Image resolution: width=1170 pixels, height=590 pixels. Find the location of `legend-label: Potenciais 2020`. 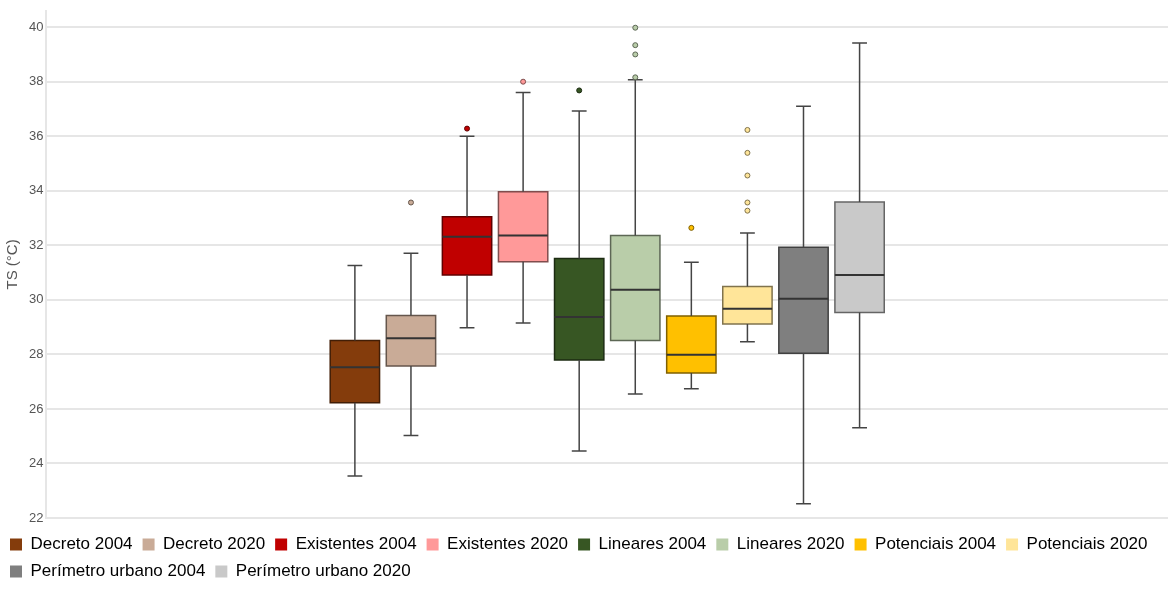

legend-label: Potenciais 2020 is located at coordinates (1087, 544).